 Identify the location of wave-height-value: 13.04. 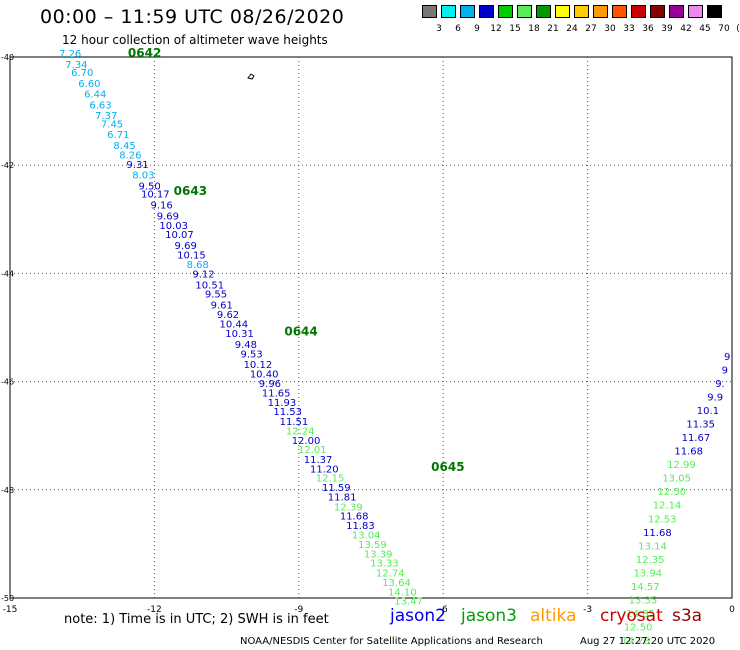
(366, 535).